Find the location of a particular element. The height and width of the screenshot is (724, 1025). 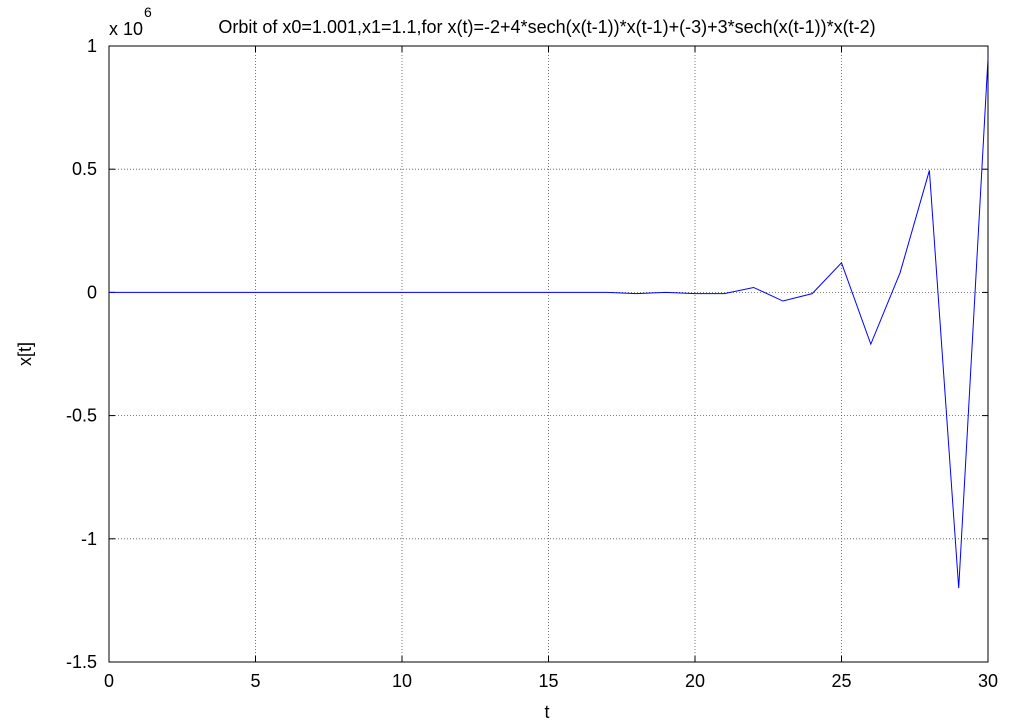

y-tick-label: -0.5 is located at coordinates (81, 416).